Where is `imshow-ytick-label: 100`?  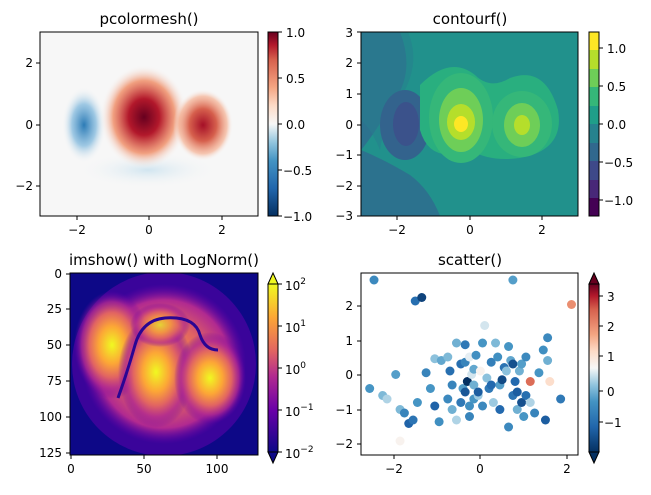
imshow-ytick-label: 100 is located at coordinates (50, 417).